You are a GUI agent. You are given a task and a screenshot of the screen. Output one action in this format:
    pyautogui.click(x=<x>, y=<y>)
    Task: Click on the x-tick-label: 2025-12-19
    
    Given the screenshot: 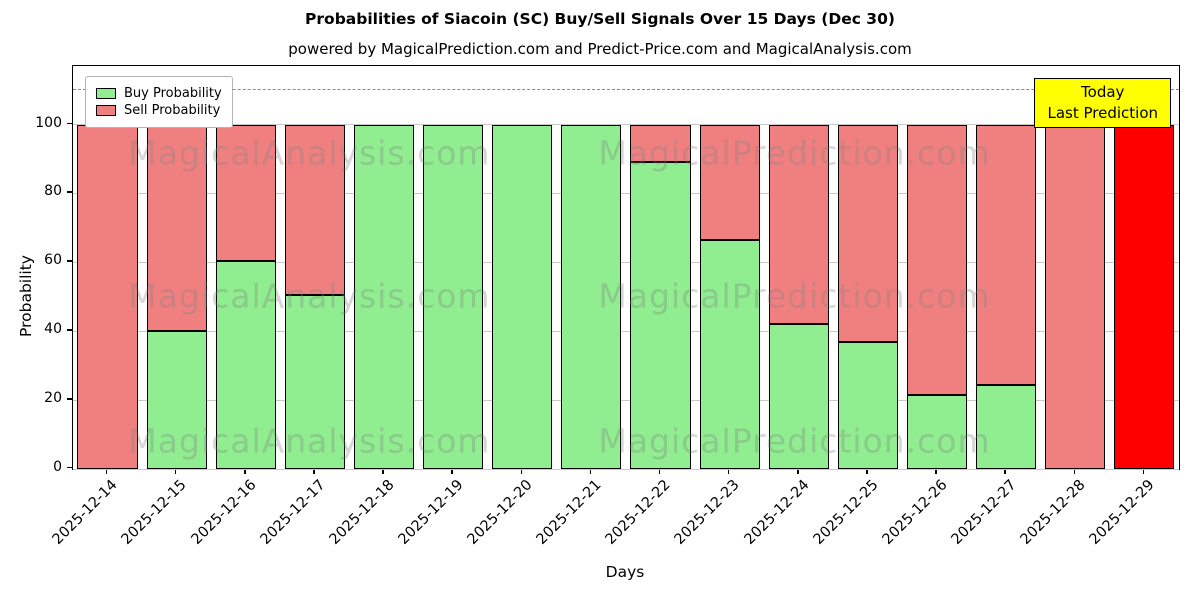 What is the action you would take?
    pyautogui.click(x=431, y=512)
    